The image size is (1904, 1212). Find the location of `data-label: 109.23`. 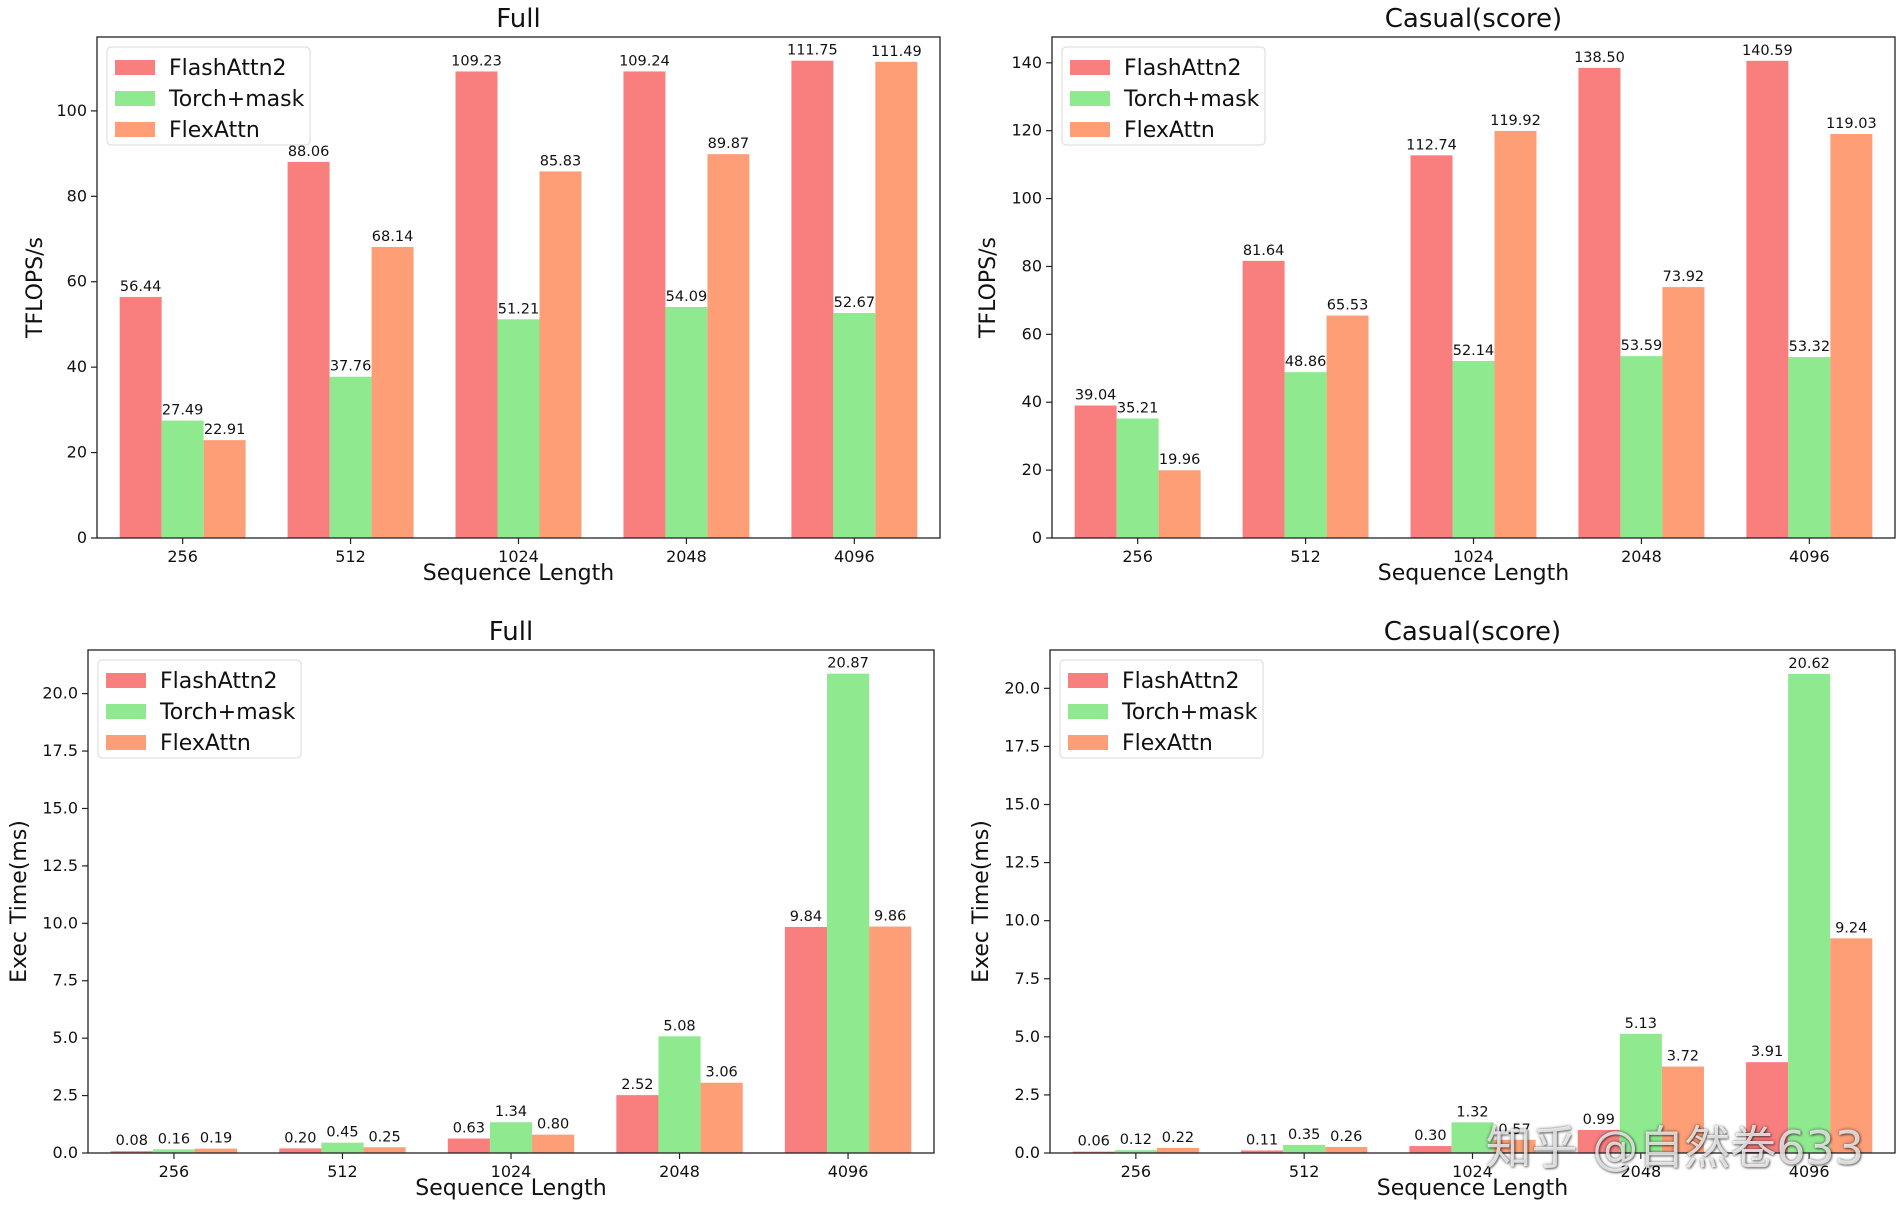

data-label: 109.23 is located at coordinates (476, 61).